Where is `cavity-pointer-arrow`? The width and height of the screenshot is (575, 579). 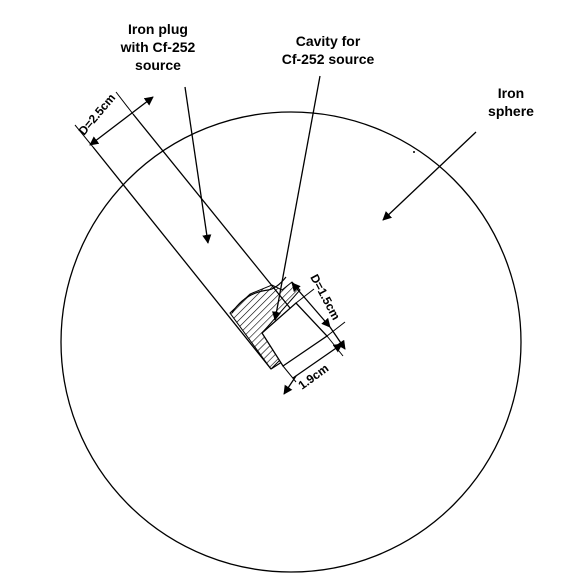
cavity-pointer-arrow is located at coordinates (296, 198).